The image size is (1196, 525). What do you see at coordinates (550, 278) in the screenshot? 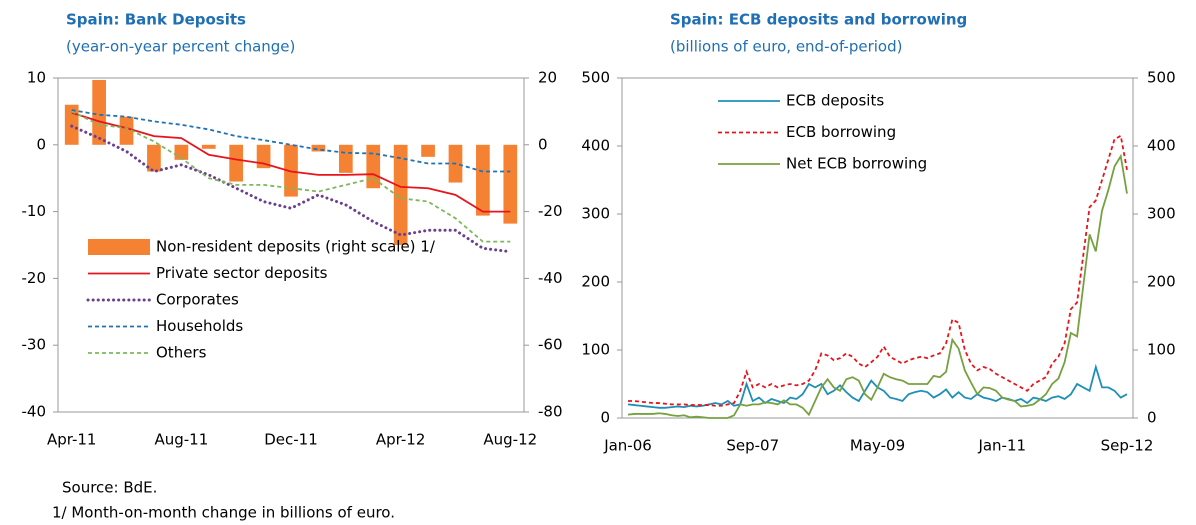
I see `y2-tick-label: -40` at bounding box center [550, 278].